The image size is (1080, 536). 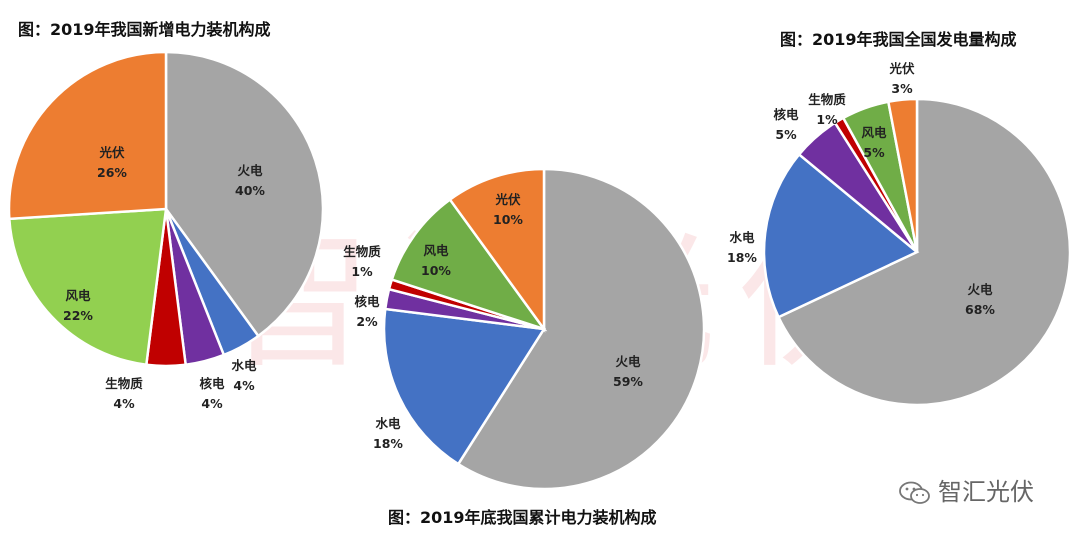 What do you see at coordinates (436, 270) in the screenshot?
I see `slice-value-cumulative-capacity-4: 10%` at bounding box center [436, 270].